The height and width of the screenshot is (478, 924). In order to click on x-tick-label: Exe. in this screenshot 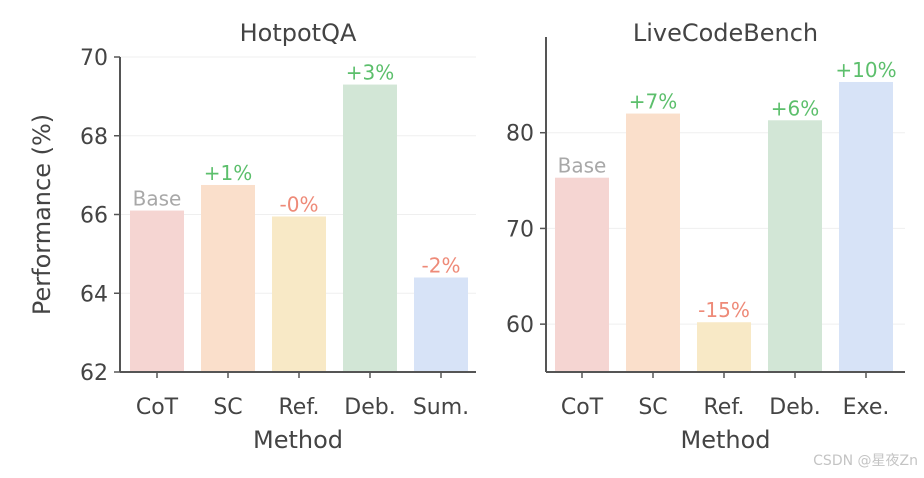, I will do `click(866, 407)`.